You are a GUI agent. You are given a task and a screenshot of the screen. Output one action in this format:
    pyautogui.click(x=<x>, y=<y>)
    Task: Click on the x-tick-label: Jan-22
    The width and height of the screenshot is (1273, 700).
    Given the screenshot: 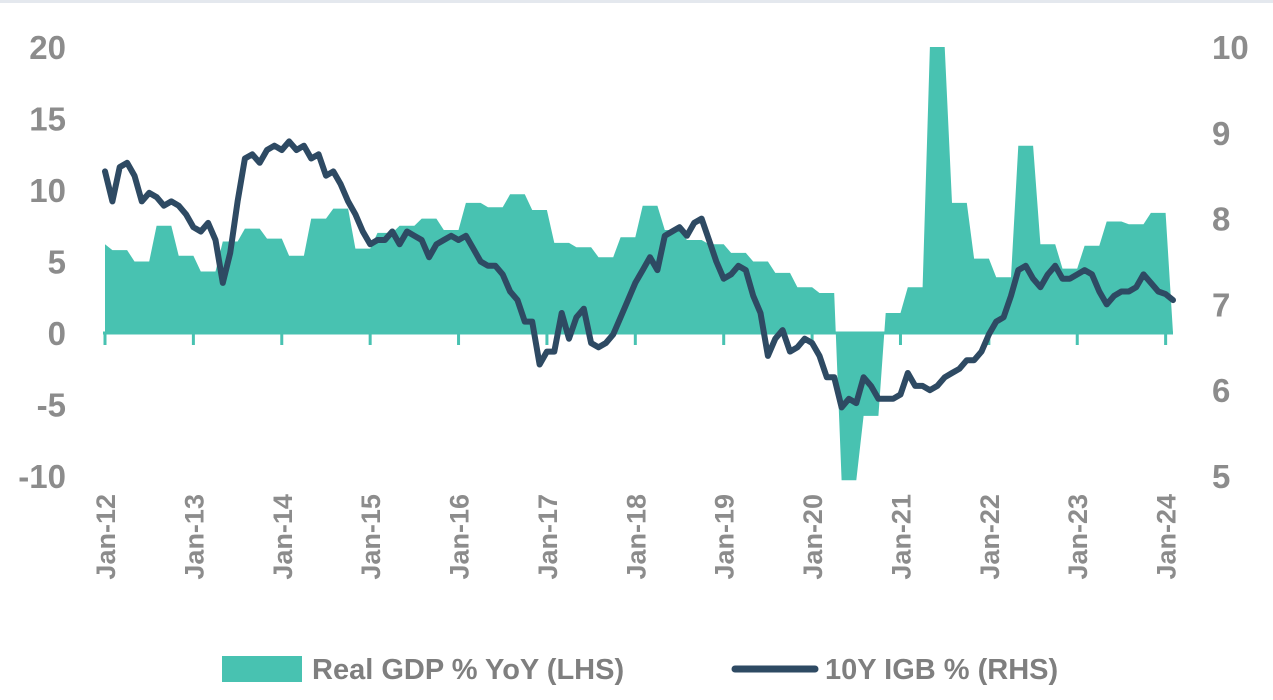 What is the action you would take?
    pyautogui.click(x=990, y=537)
    